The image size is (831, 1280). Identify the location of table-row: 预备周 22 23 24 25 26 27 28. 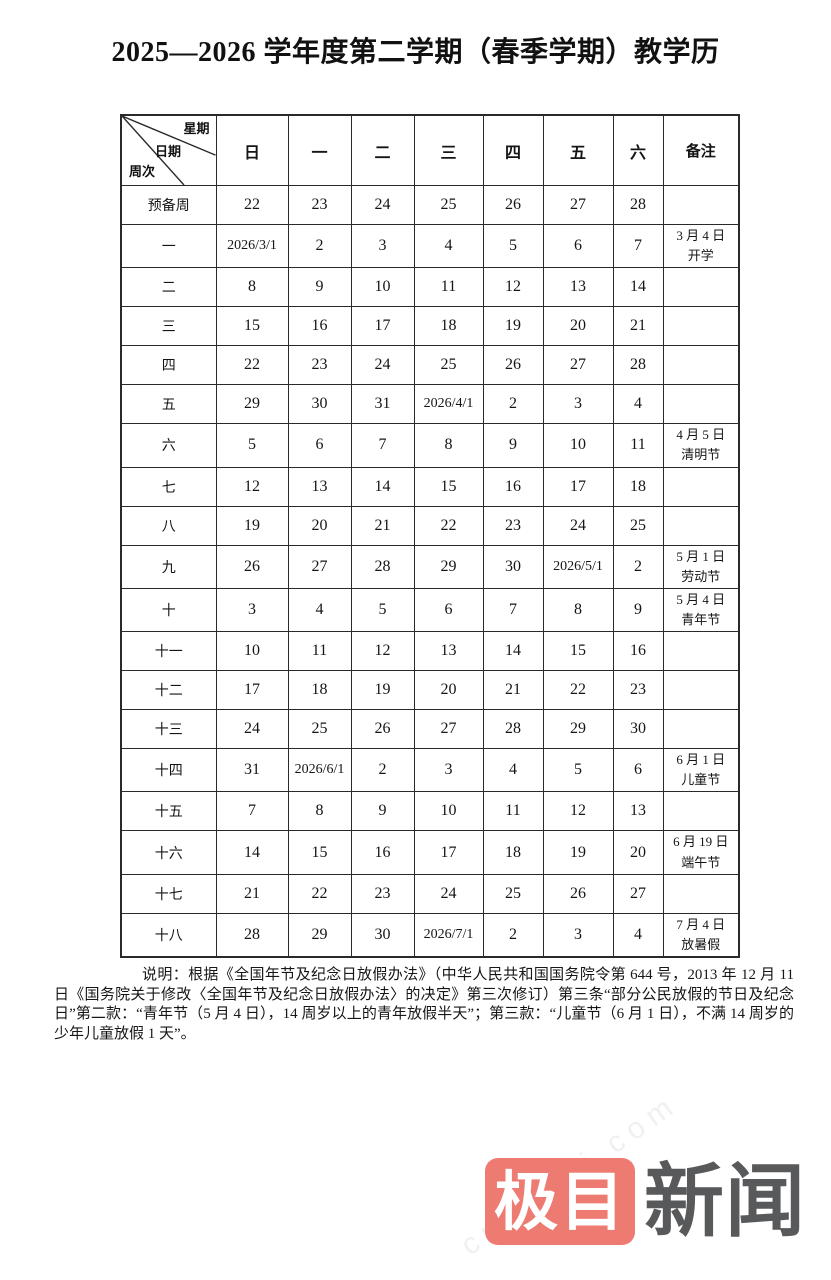
(430, 205).